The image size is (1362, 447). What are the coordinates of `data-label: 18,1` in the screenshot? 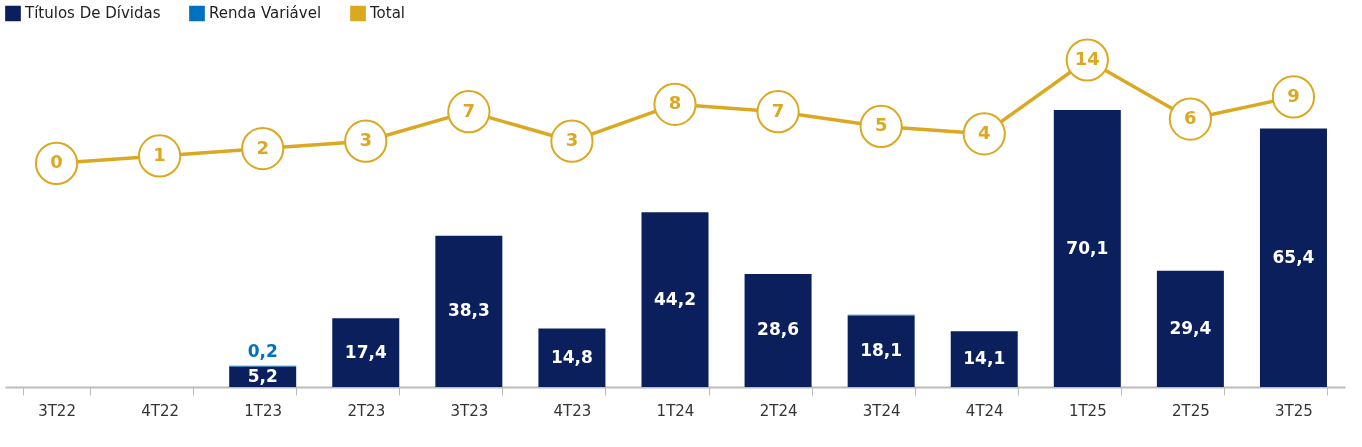 It's located at (881, 350).